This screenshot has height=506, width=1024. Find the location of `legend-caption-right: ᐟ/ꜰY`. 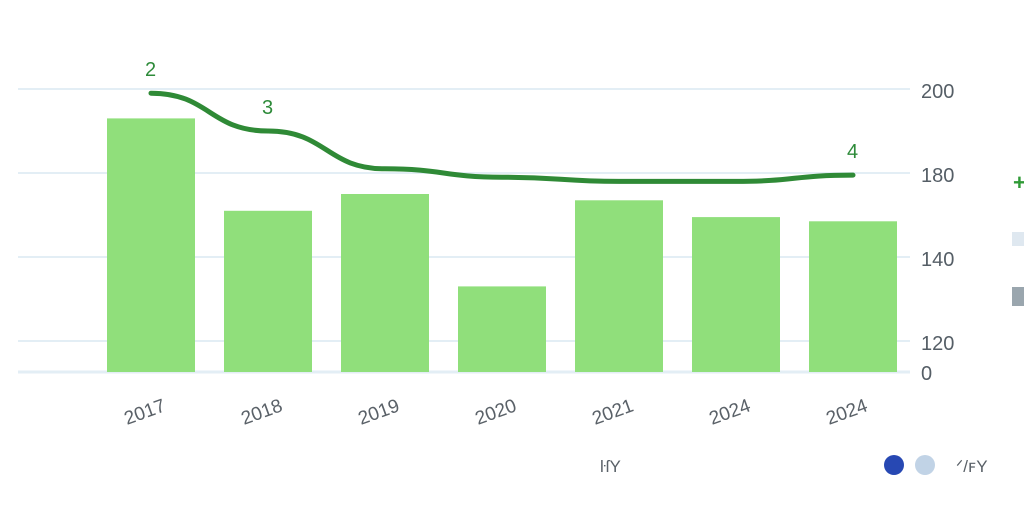

legend-caption-right: ᐟ/ꜰY is located at coordinates (972, 466).